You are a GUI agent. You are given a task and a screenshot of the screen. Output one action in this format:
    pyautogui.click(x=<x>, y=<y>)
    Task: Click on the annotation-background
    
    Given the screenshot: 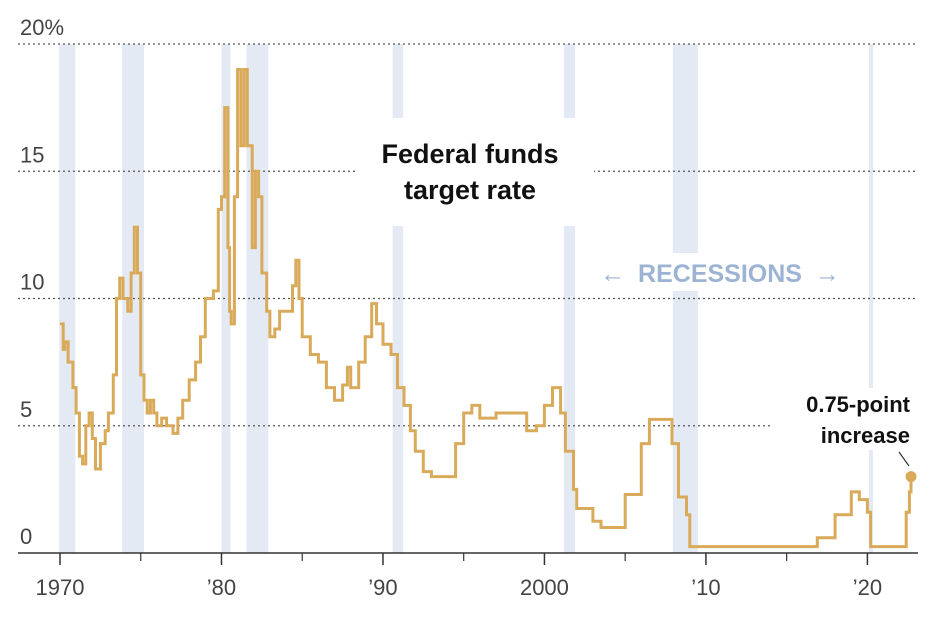 What is the action you would take?
    pyautogui.click(x=845, y=419)
    